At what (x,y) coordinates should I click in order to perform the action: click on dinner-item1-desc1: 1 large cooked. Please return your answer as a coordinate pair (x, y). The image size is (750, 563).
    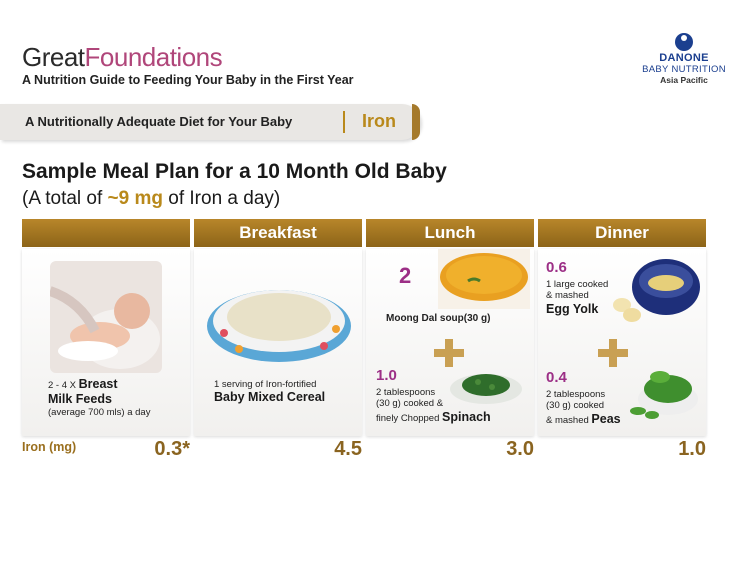
    Looking at the image, I should click on (577, 284).